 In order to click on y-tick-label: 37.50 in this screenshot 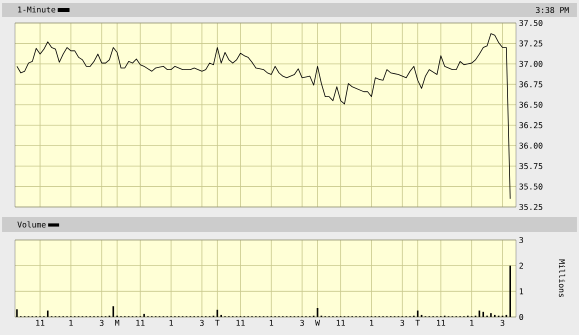, I will do `click(530, 23)`.